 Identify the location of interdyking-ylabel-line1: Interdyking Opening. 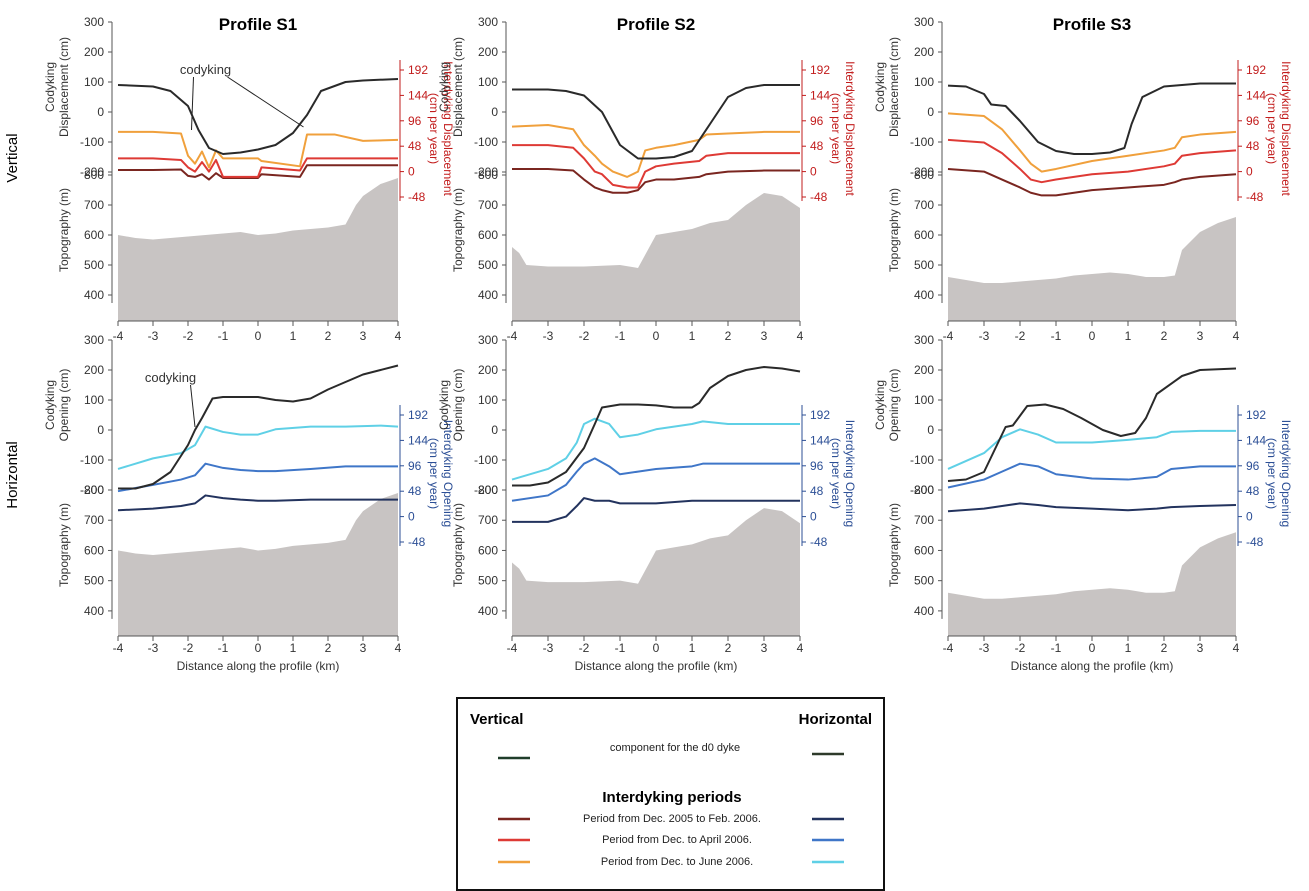
(1286, 473).